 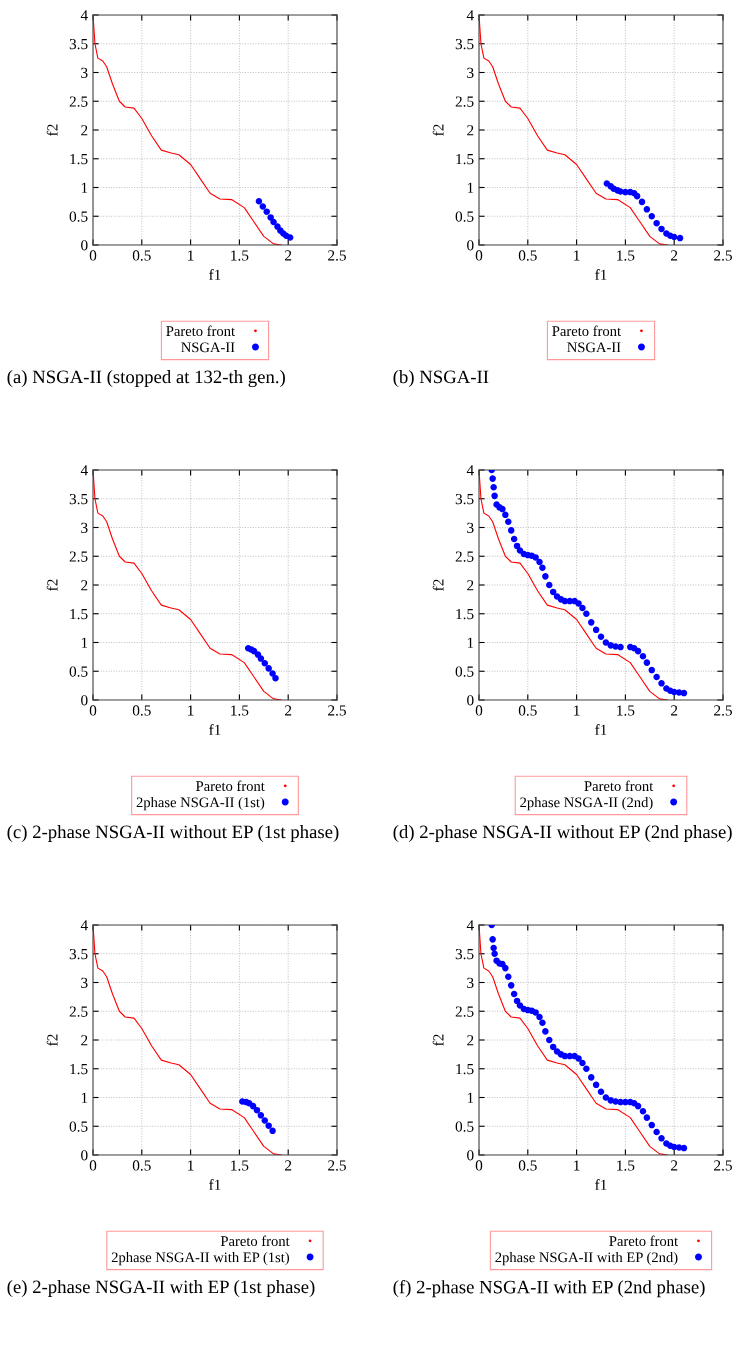 What do you see at coordinates (84, 1155) in the screenshot?
I see `y-tick-label: 0` at bounding box center [84, 1155].